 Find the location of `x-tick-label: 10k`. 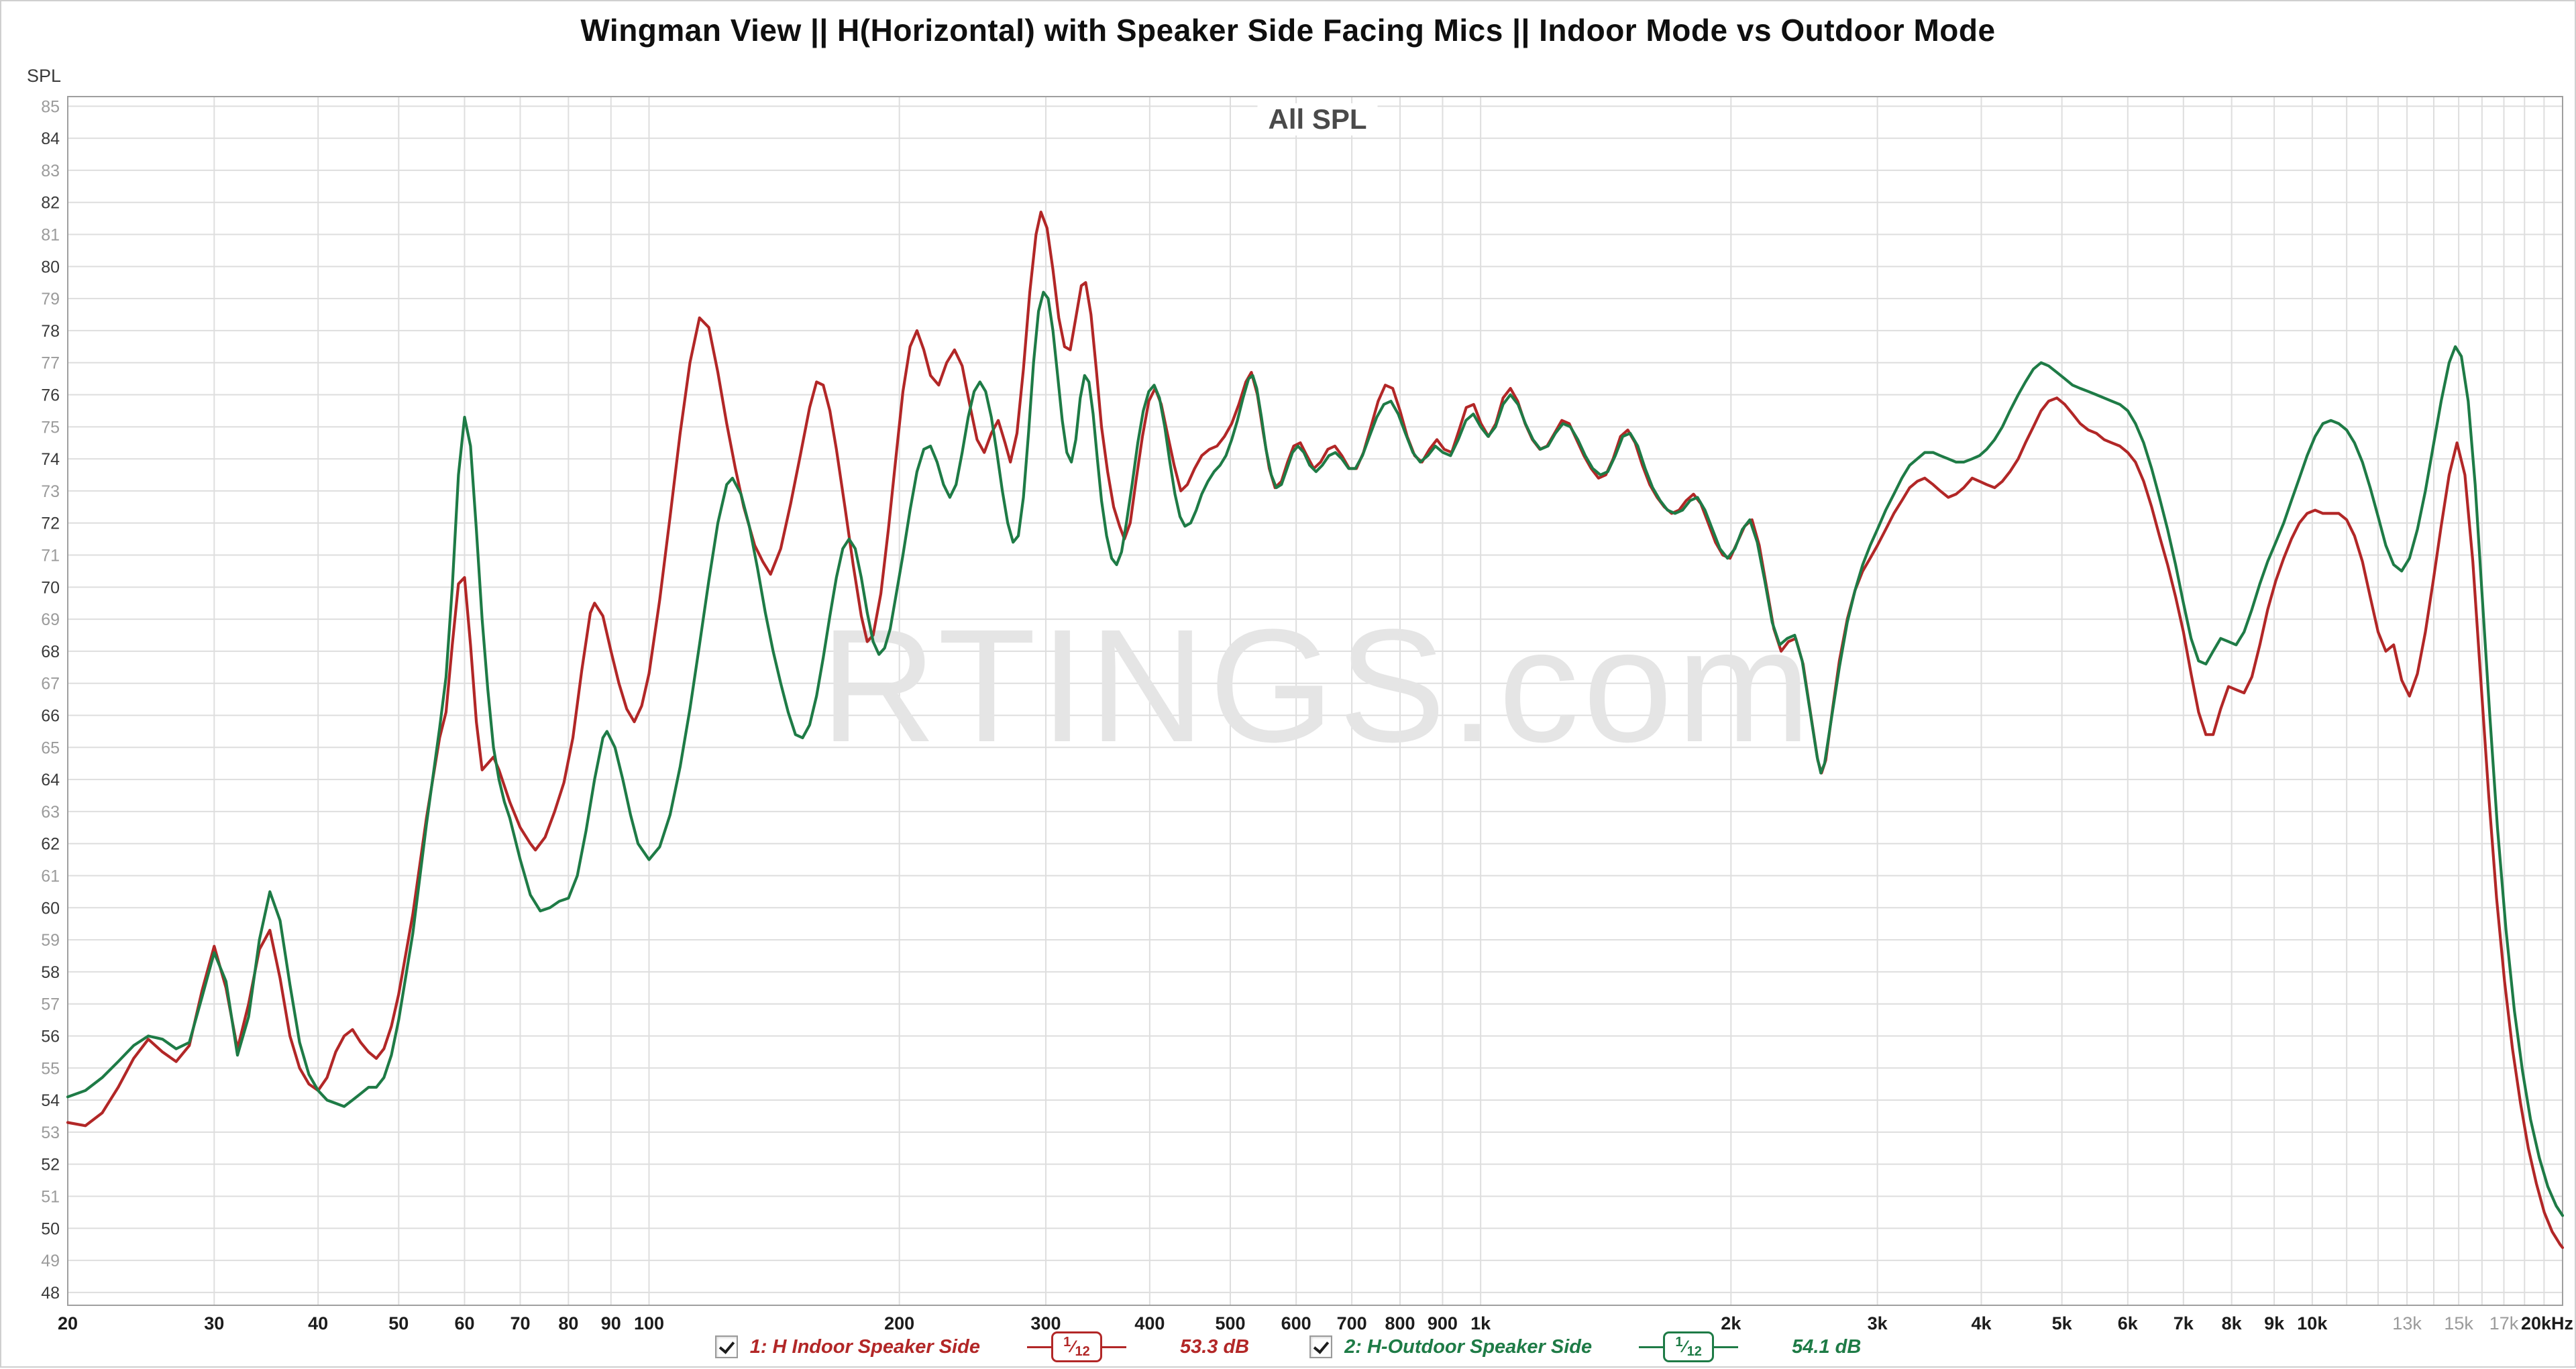

x-tick-label: 10k is located at coordinates (2312, 1323).